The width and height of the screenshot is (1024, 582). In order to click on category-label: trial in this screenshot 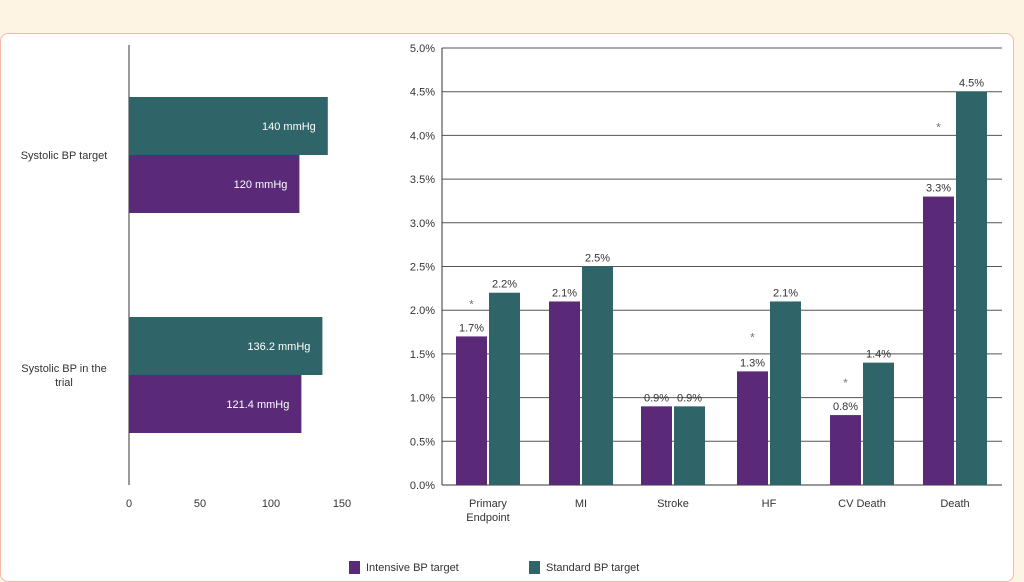, I will do `click(64, 383)`.